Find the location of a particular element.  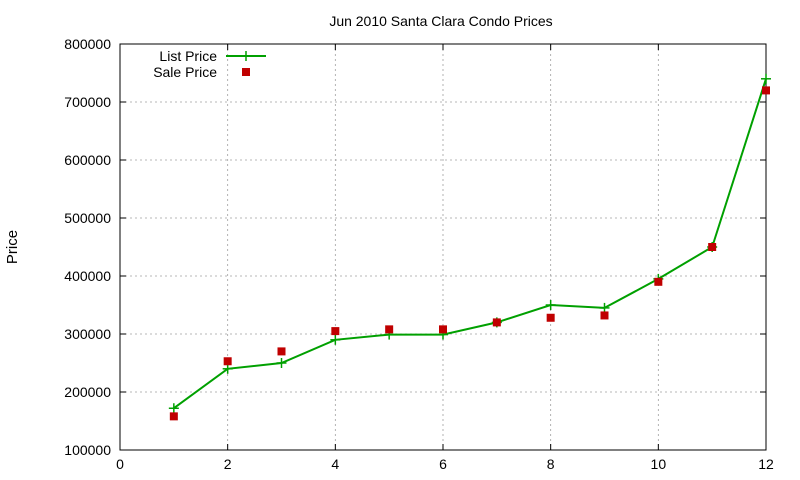

legend-square-swatch is located at coordinates (246, 72).